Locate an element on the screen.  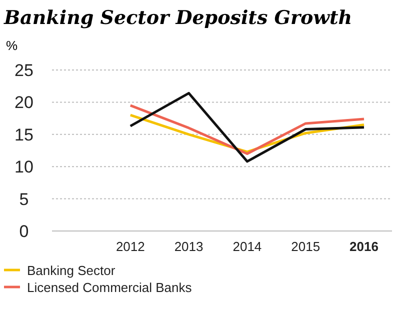
y-tick-label: 20 is located at coordinates (24, 102).